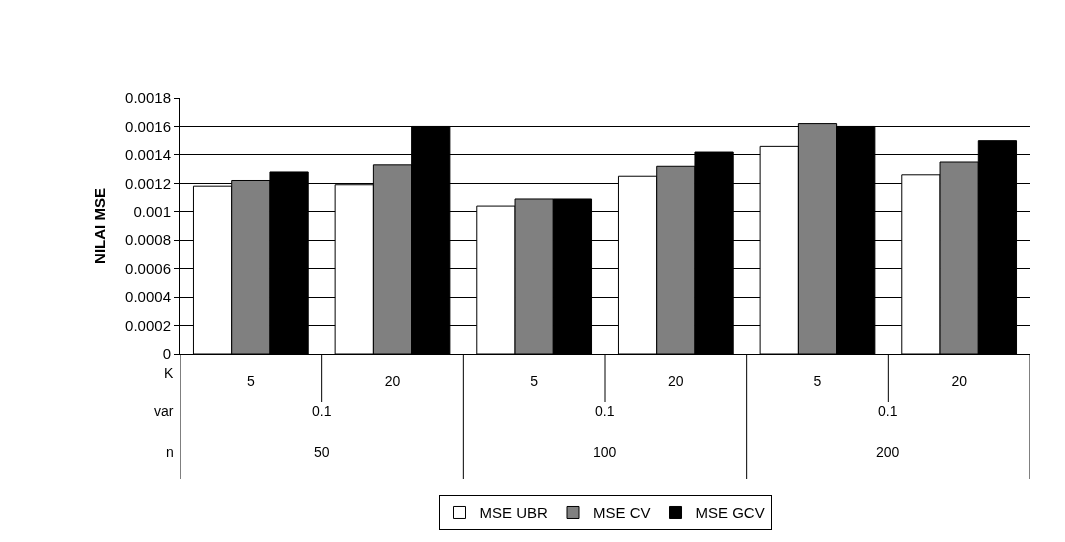 This screenshot has width=1065, height=542. Describe the element at coordinates (169, 373) in the screenshot. I see `text: K` at that location.